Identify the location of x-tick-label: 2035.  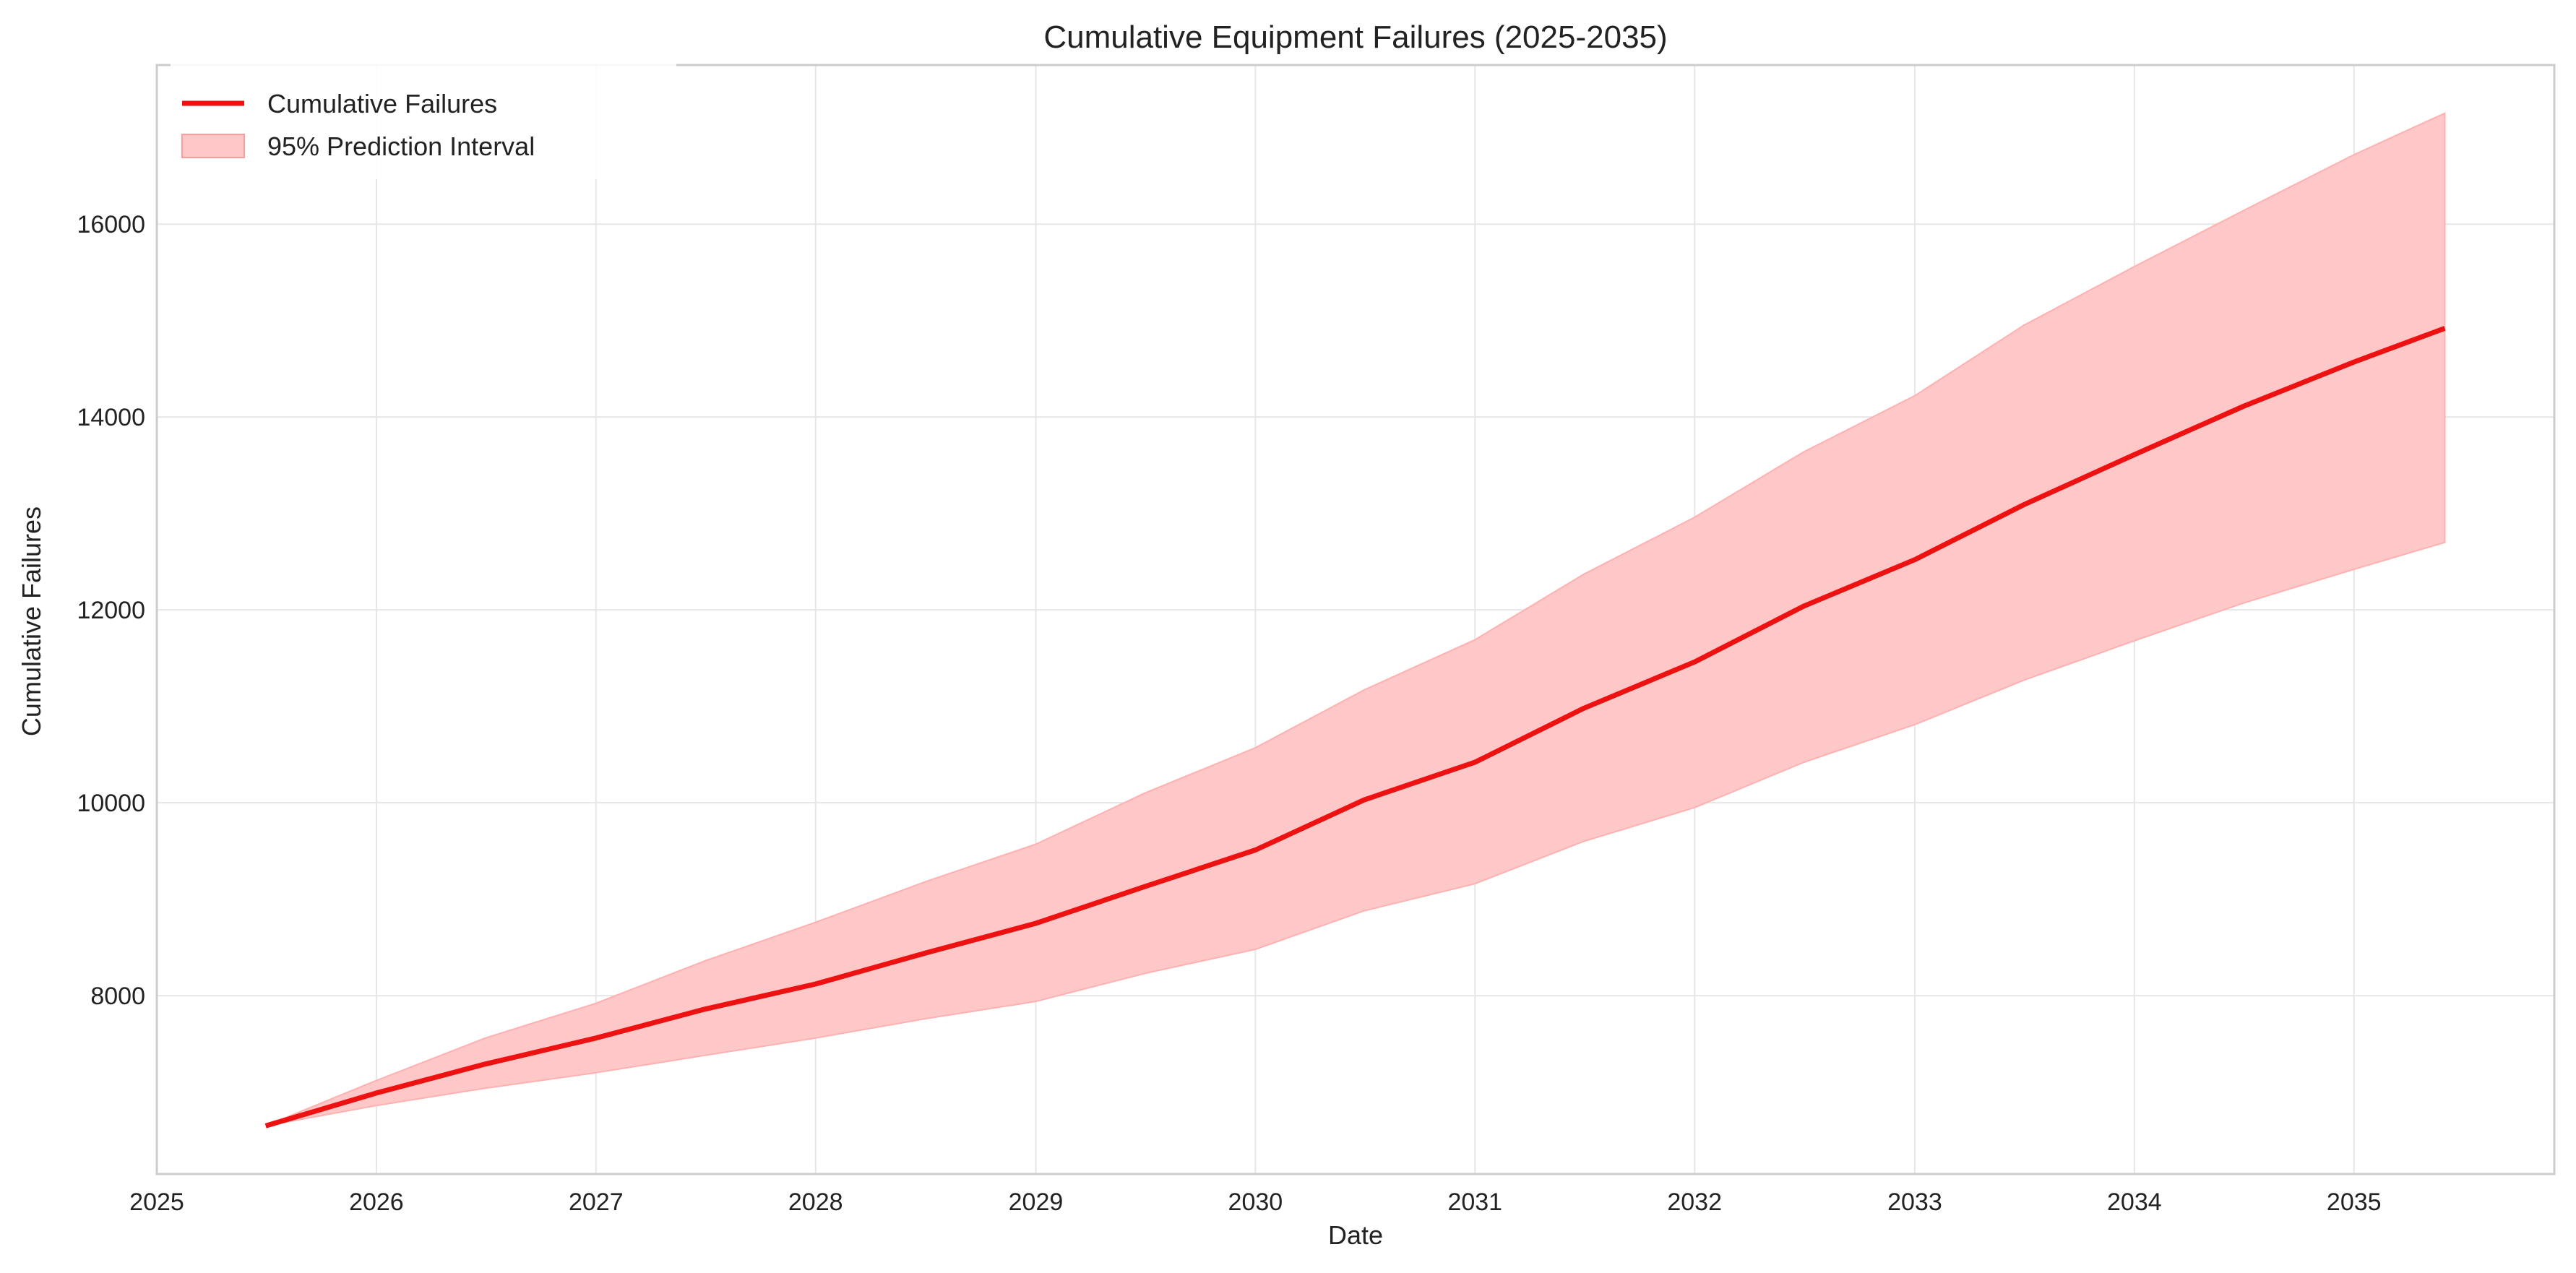
(2354, 1202).